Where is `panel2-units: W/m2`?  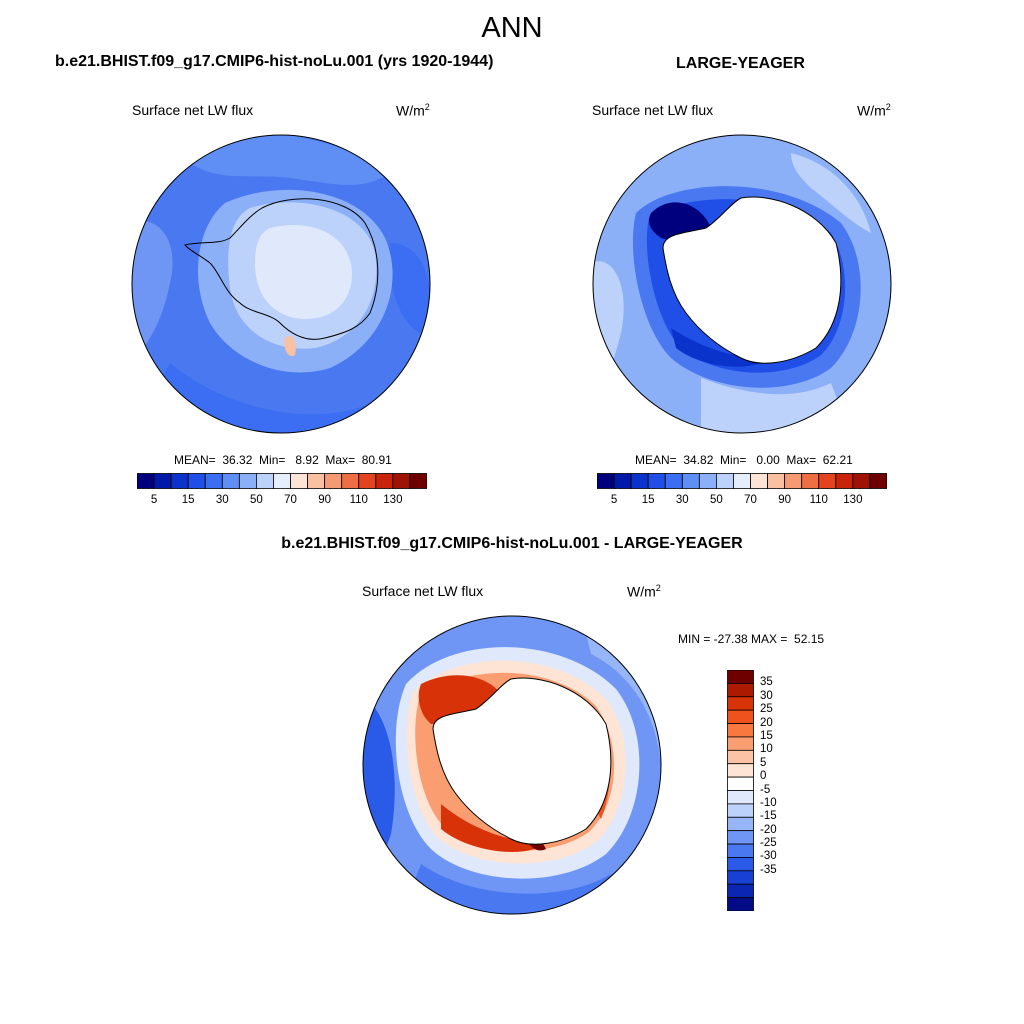 panel2-units: W/m2 is located at coordinates (874, 110).